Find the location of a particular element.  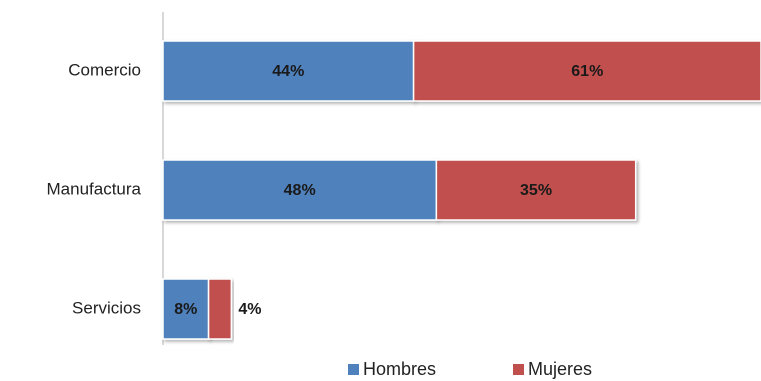

legend: Hombres Mujeres is located at coordinates (470, 369).